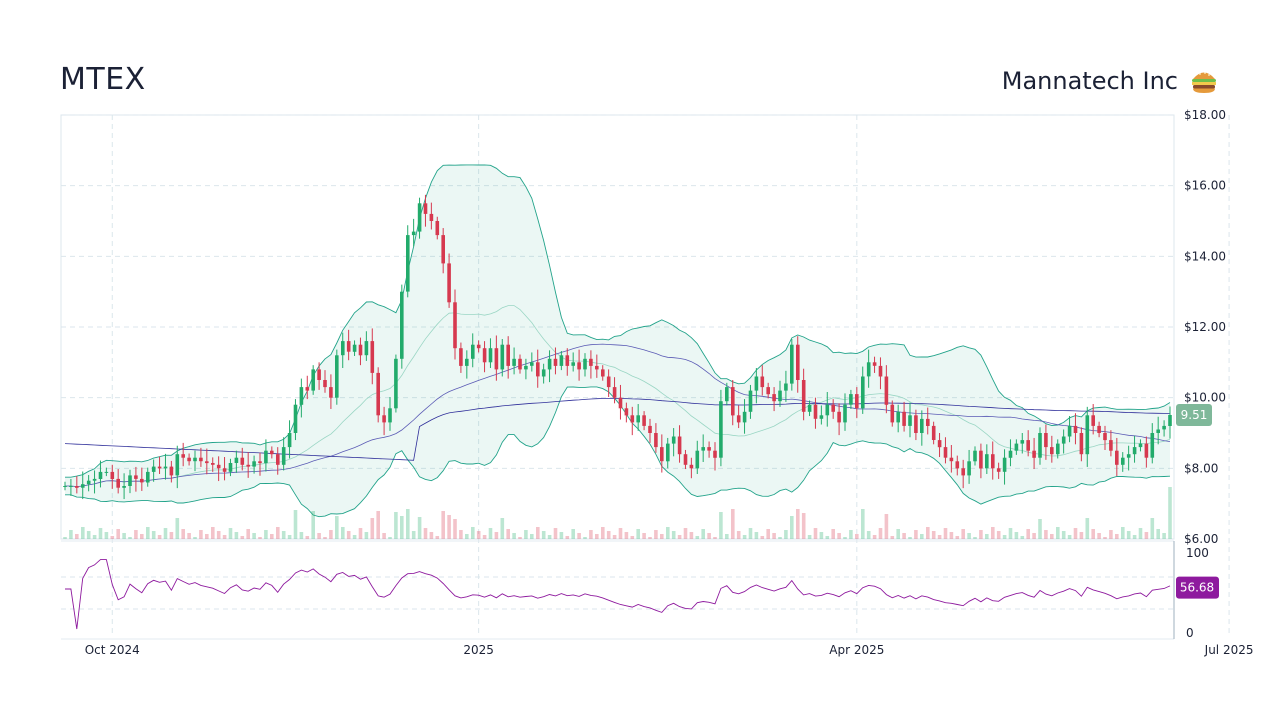 The image size is (1280, 720). Describe the element at coordinates (1190, 633) in the screenshot. I see `rsi-tick-label: 0` at that location.